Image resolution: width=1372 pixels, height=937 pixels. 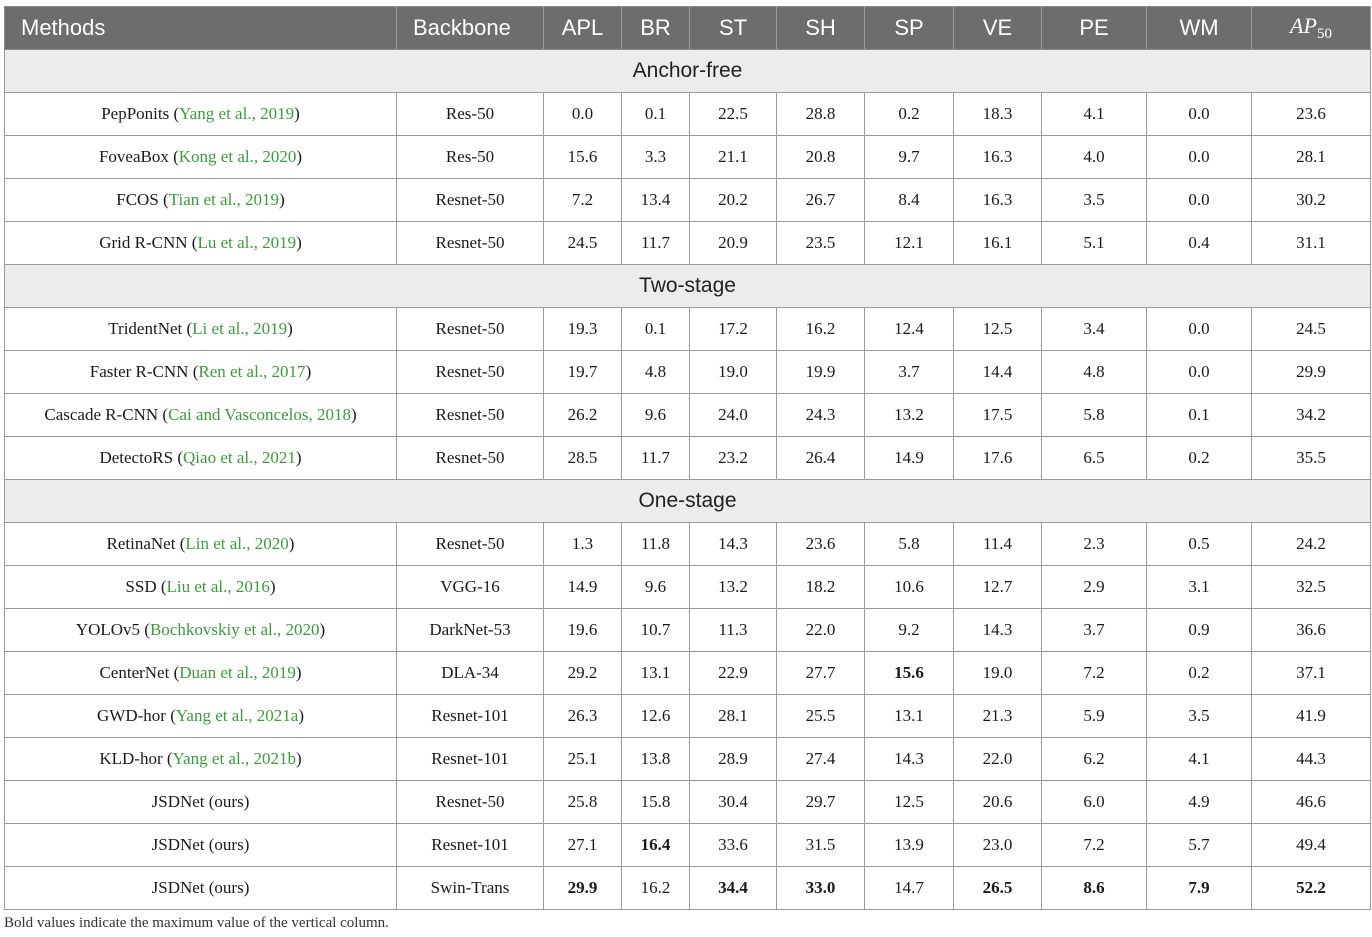 What do you see at coordinates (200, 845) in the screenshot?
I see `method-cell: JSDNet (ours)` at bounding box center [200, 845].